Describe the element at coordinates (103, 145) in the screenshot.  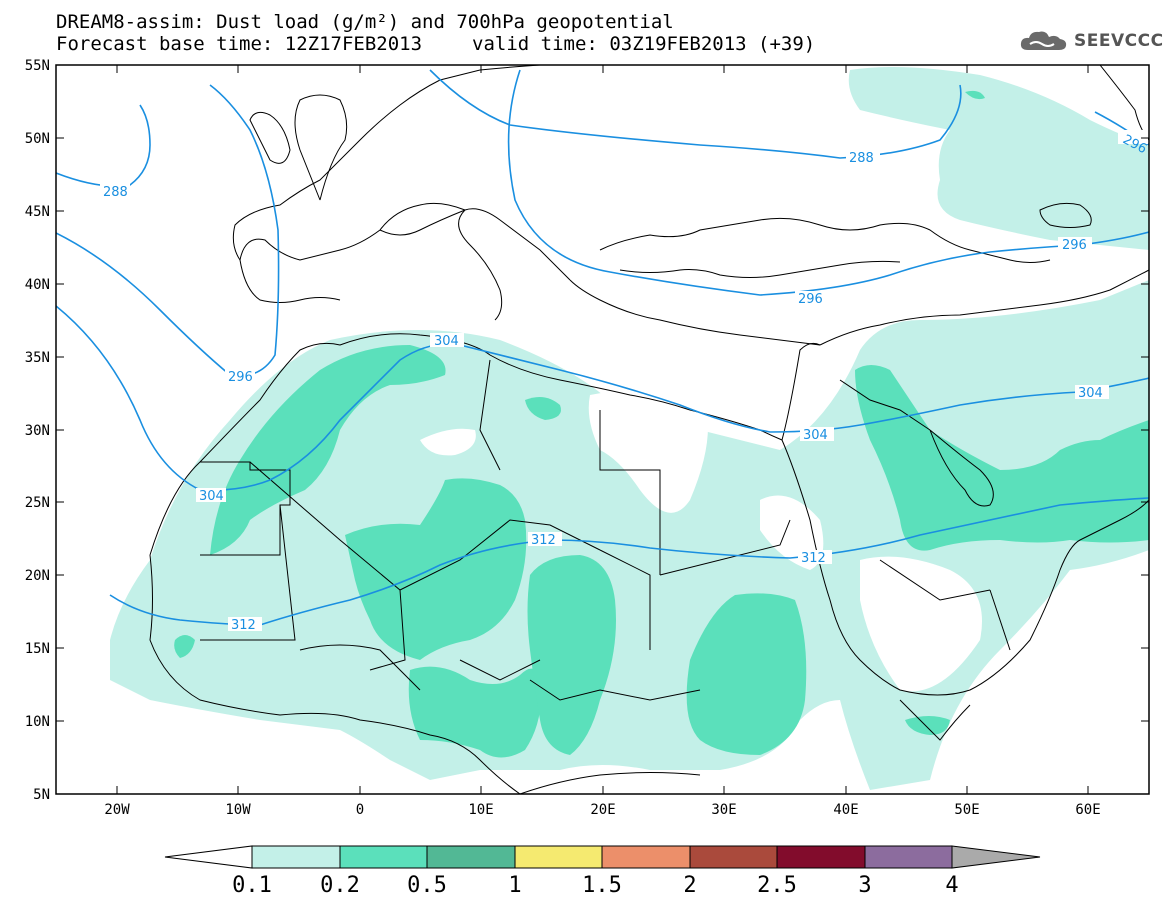
I see `contour-288-west` at that location.